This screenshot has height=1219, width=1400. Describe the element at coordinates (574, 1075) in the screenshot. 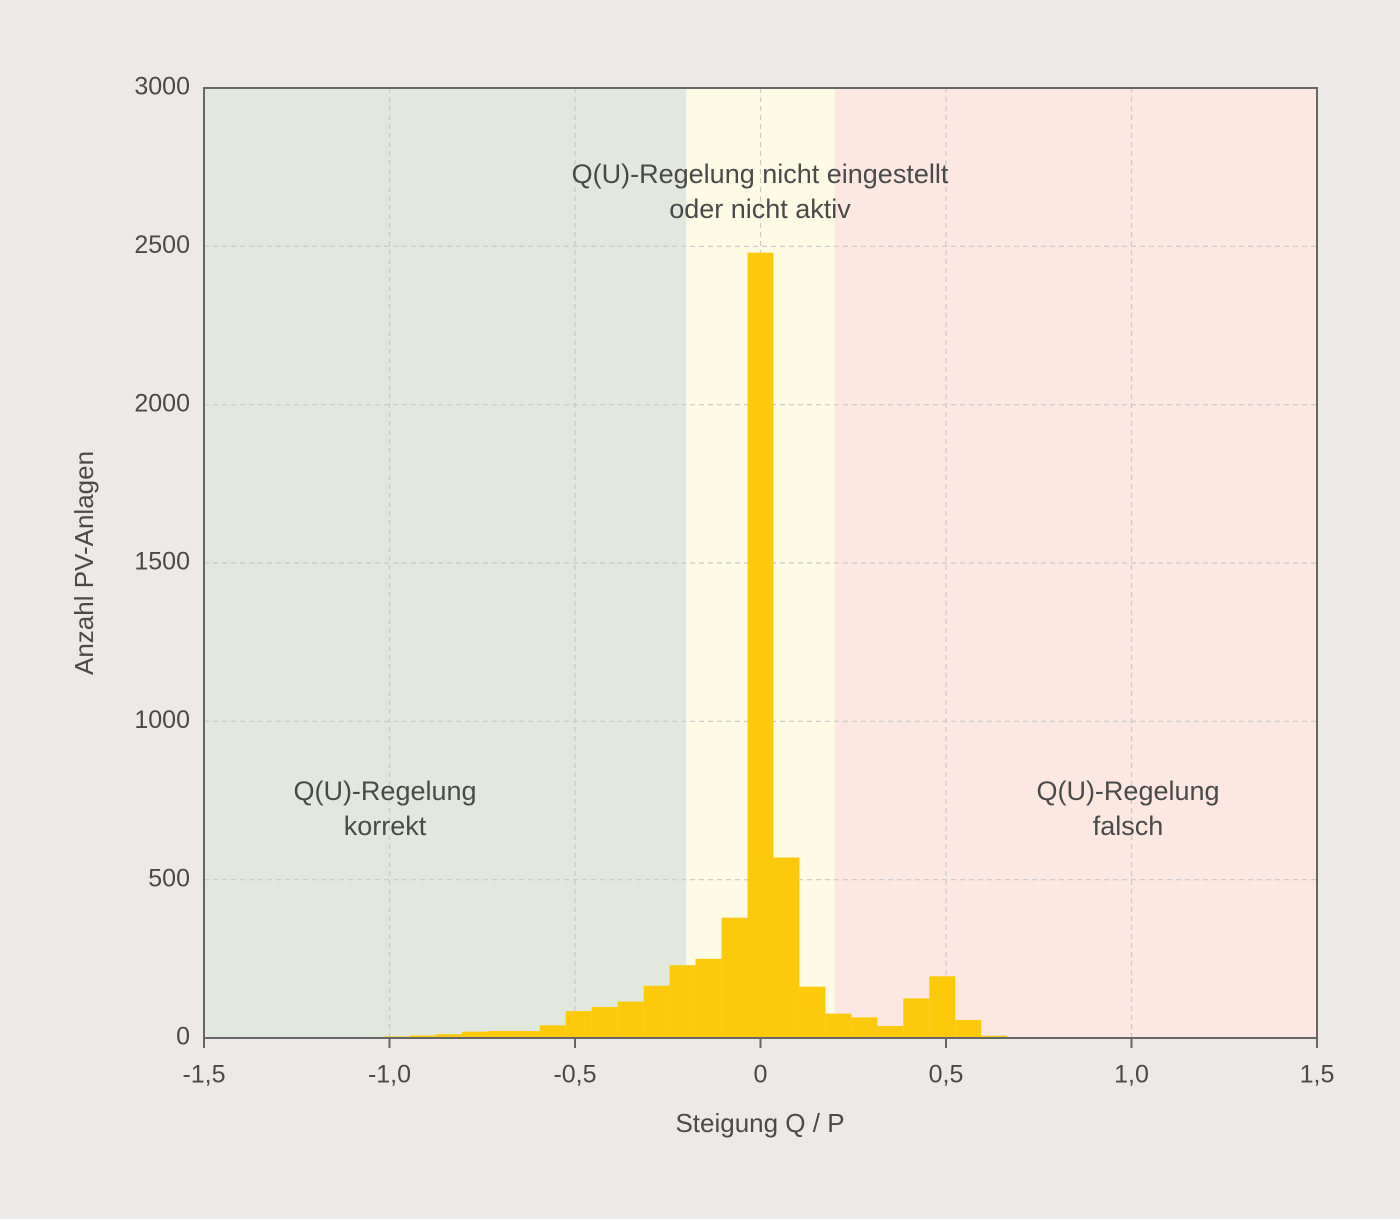

I see `x-tick-label: -0,5` at that location.